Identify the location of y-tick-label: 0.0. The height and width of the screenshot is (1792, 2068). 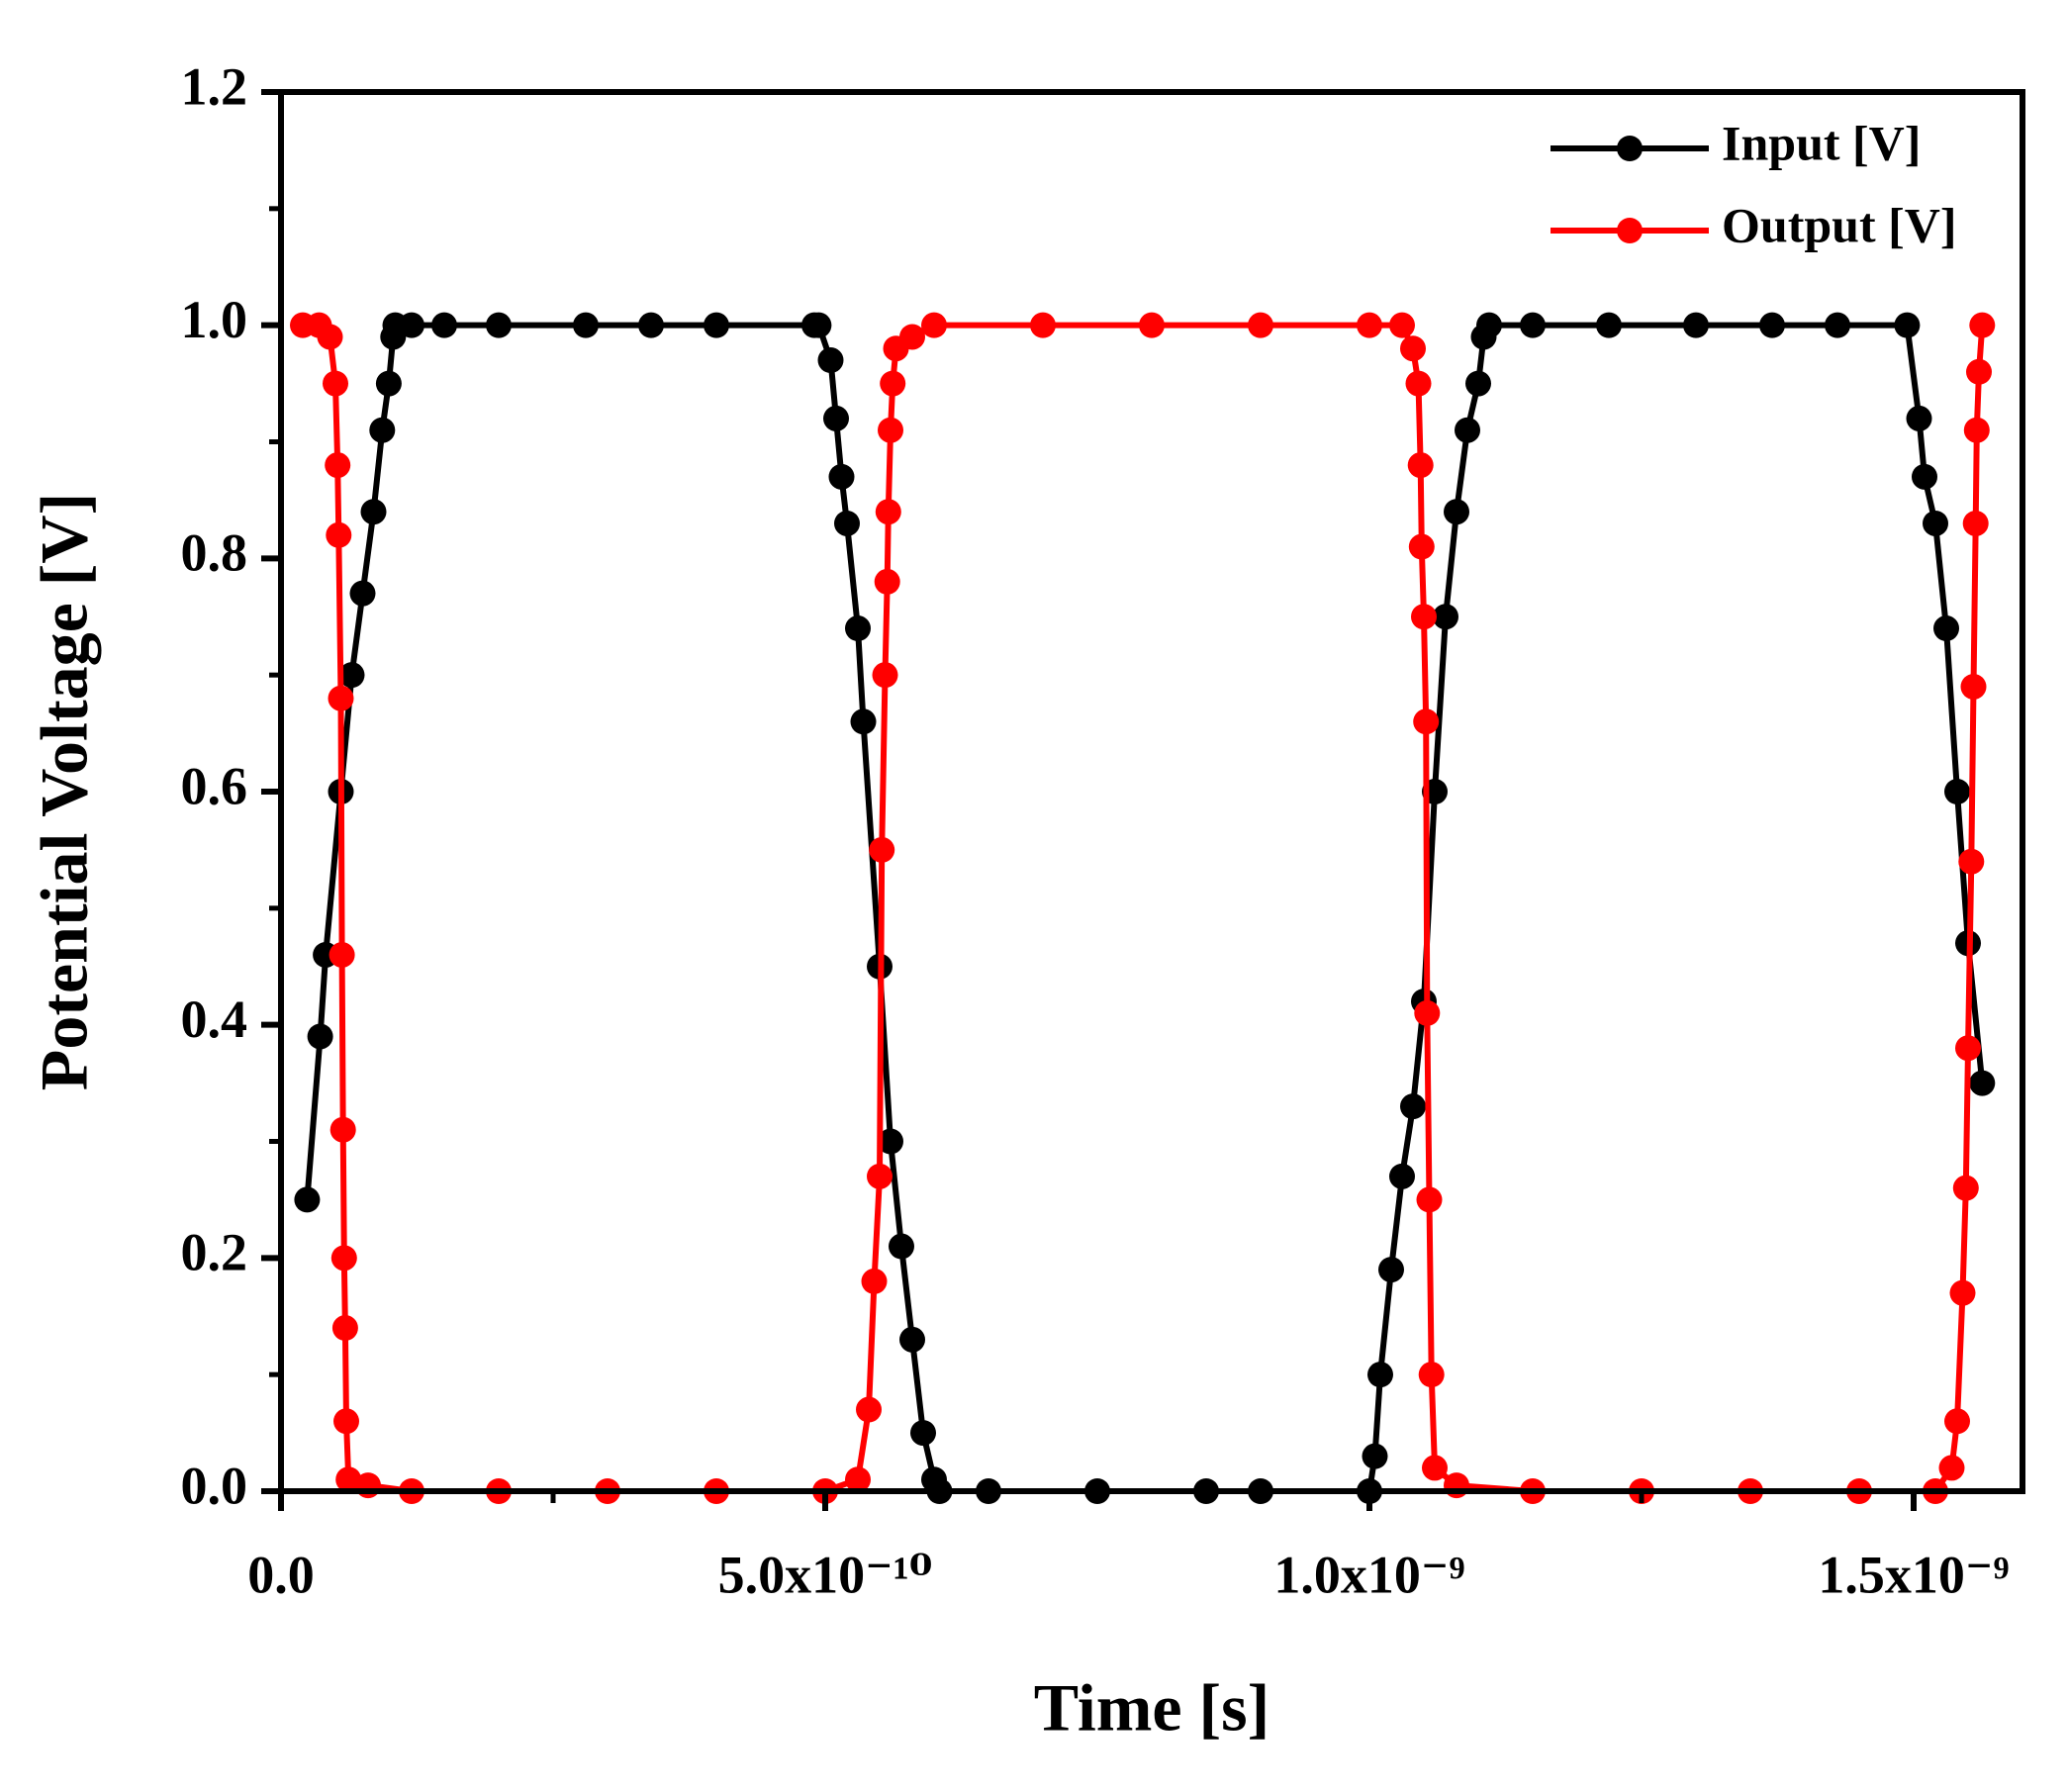
(214, 1485).